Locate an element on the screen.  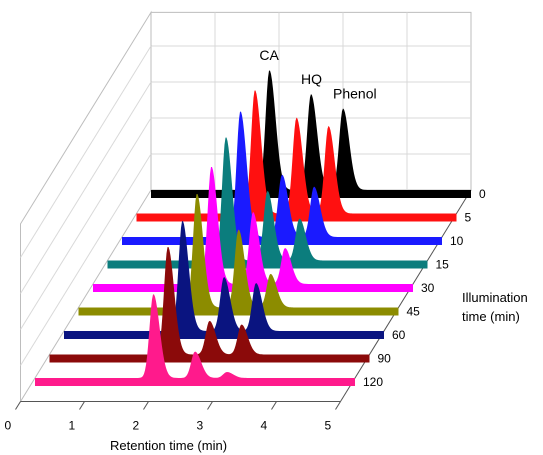
x-tick-label: 0 is located at coordinates (8, 426).